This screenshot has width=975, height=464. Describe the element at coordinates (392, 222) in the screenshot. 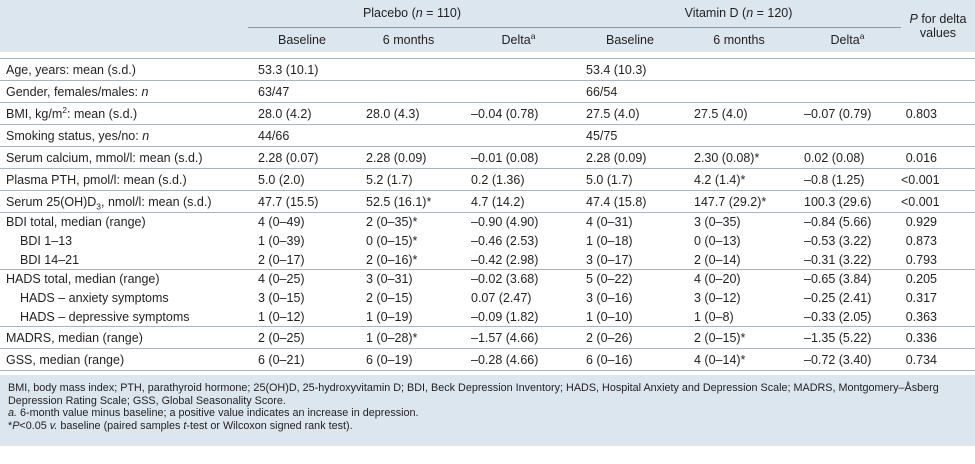

I see `cell-text: 2 (0–35)*` at that location.